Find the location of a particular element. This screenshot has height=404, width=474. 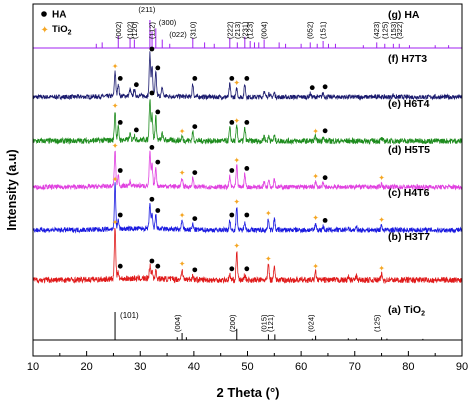

series-label-f-h7t3: (f) H7T3 is located at coordinates (407, 59).